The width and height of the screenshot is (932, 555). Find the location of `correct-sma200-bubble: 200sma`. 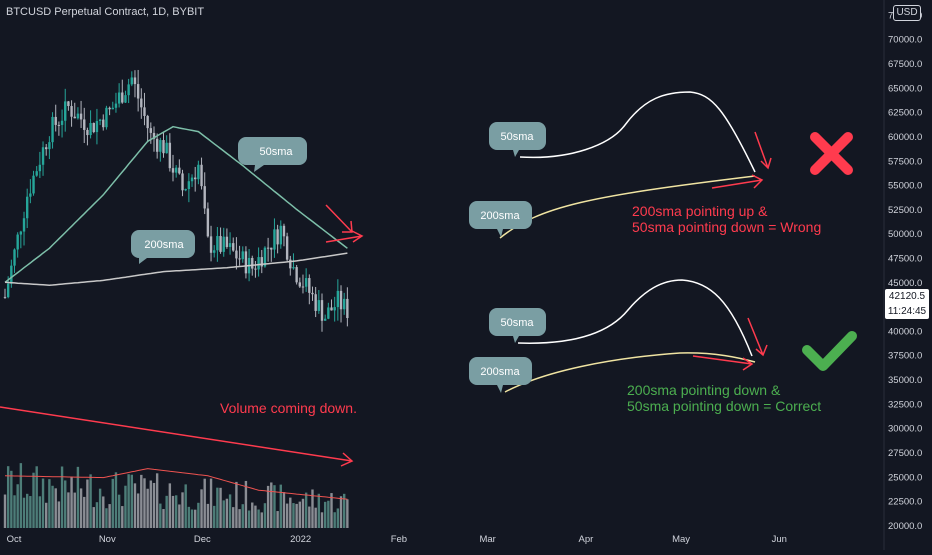

correct-sma200-bubble: 200sma is located at coordinates (500, 375).